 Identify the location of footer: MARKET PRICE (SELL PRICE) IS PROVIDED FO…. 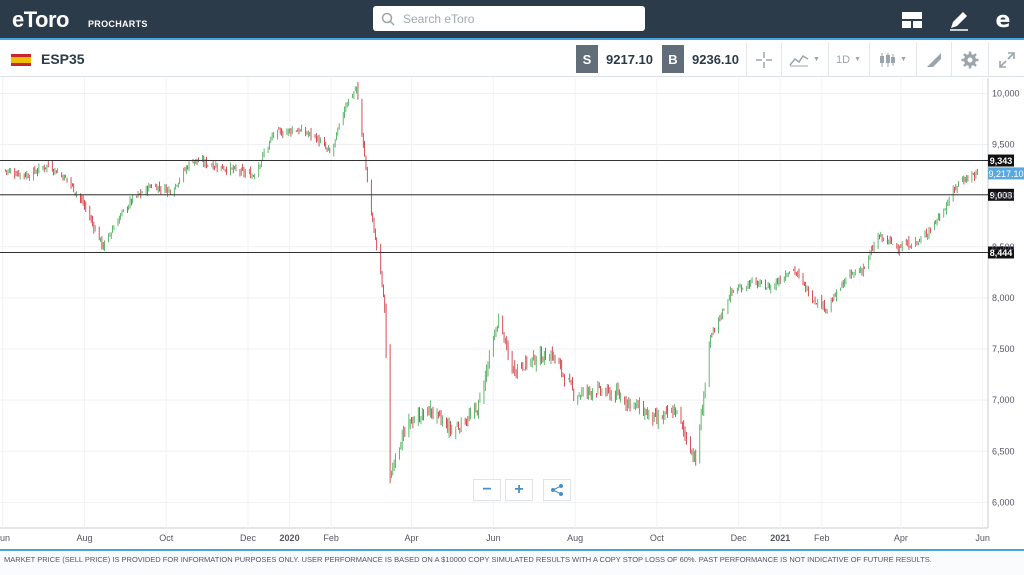
(512, 562).